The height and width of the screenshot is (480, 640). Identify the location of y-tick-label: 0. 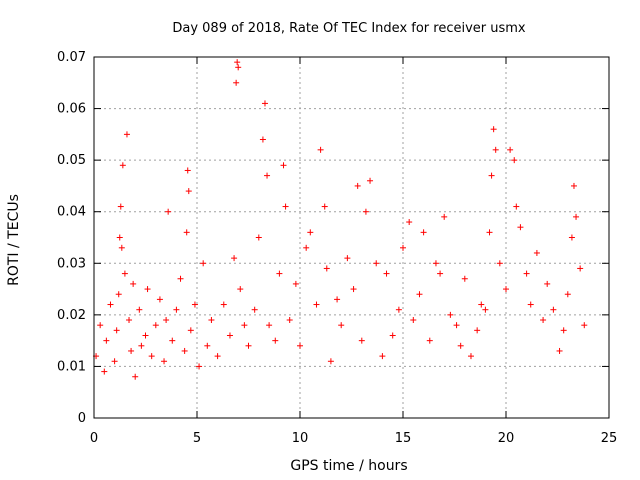
(82, 418).